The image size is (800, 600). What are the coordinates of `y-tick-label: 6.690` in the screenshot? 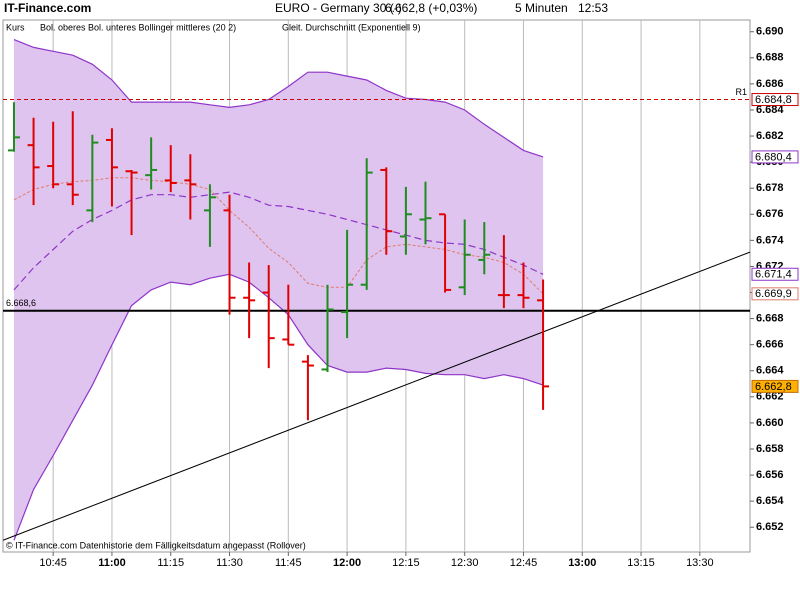 It's located at (770, 32).